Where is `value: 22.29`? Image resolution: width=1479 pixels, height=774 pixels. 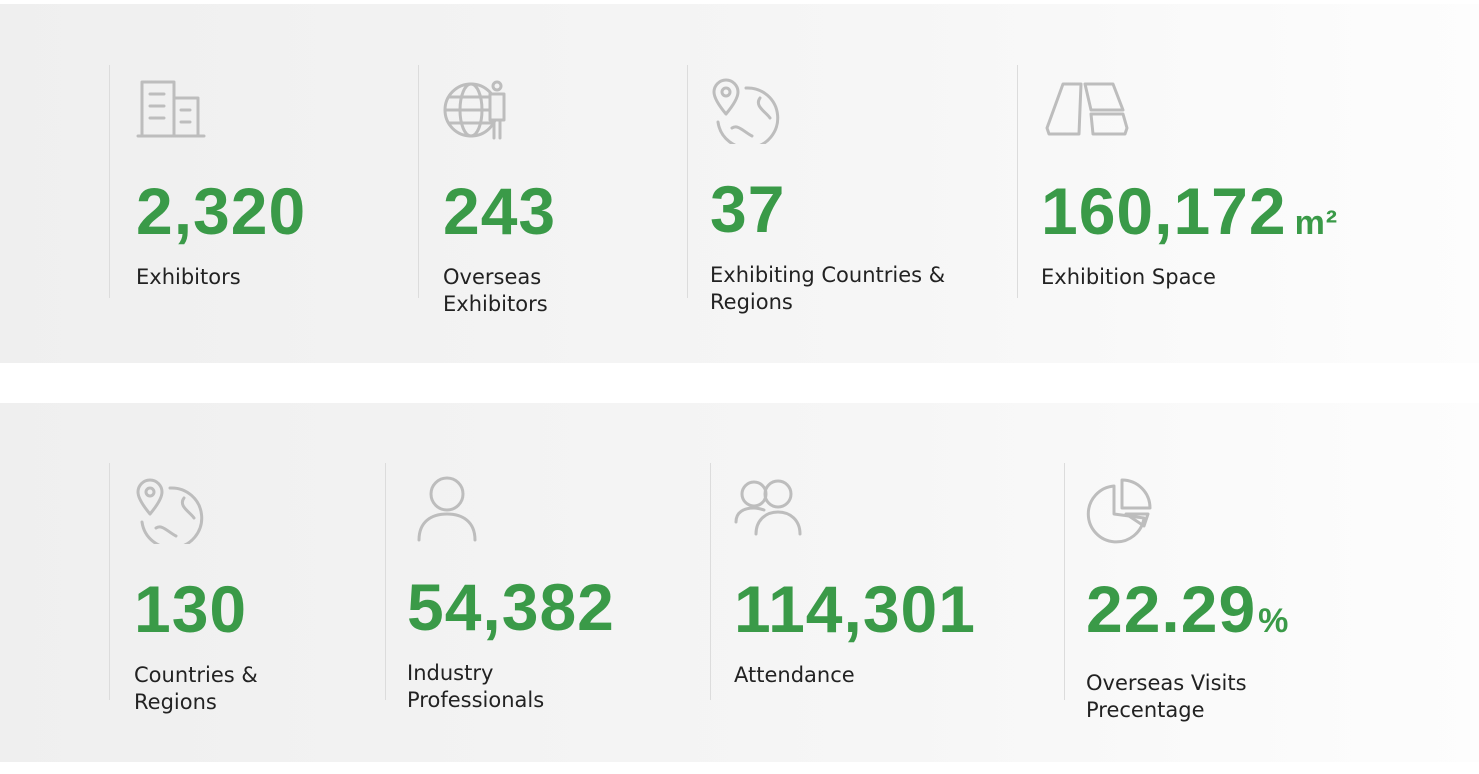
value: 22.29 is located at coordinates (1171, 609).